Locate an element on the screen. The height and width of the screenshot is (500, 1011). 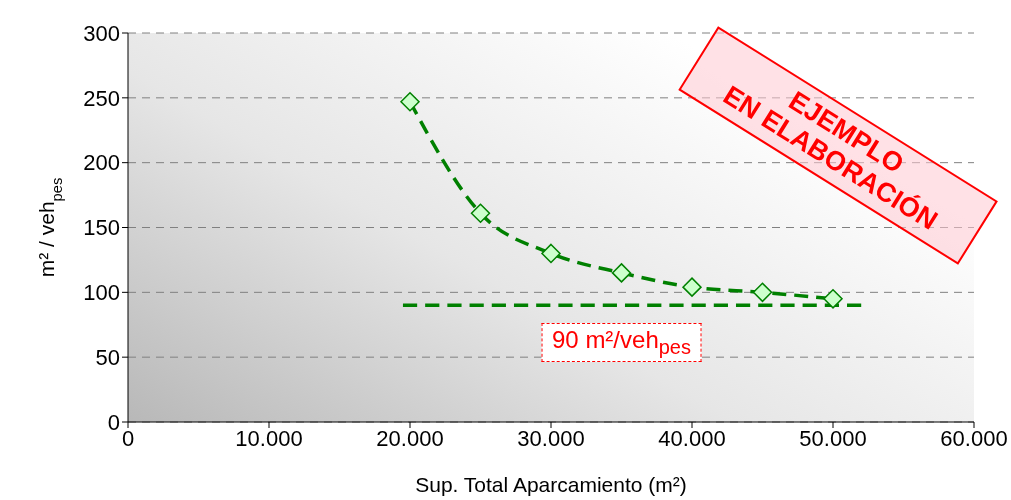
y-tick-label: 250 is located at coordinates (101, 98).